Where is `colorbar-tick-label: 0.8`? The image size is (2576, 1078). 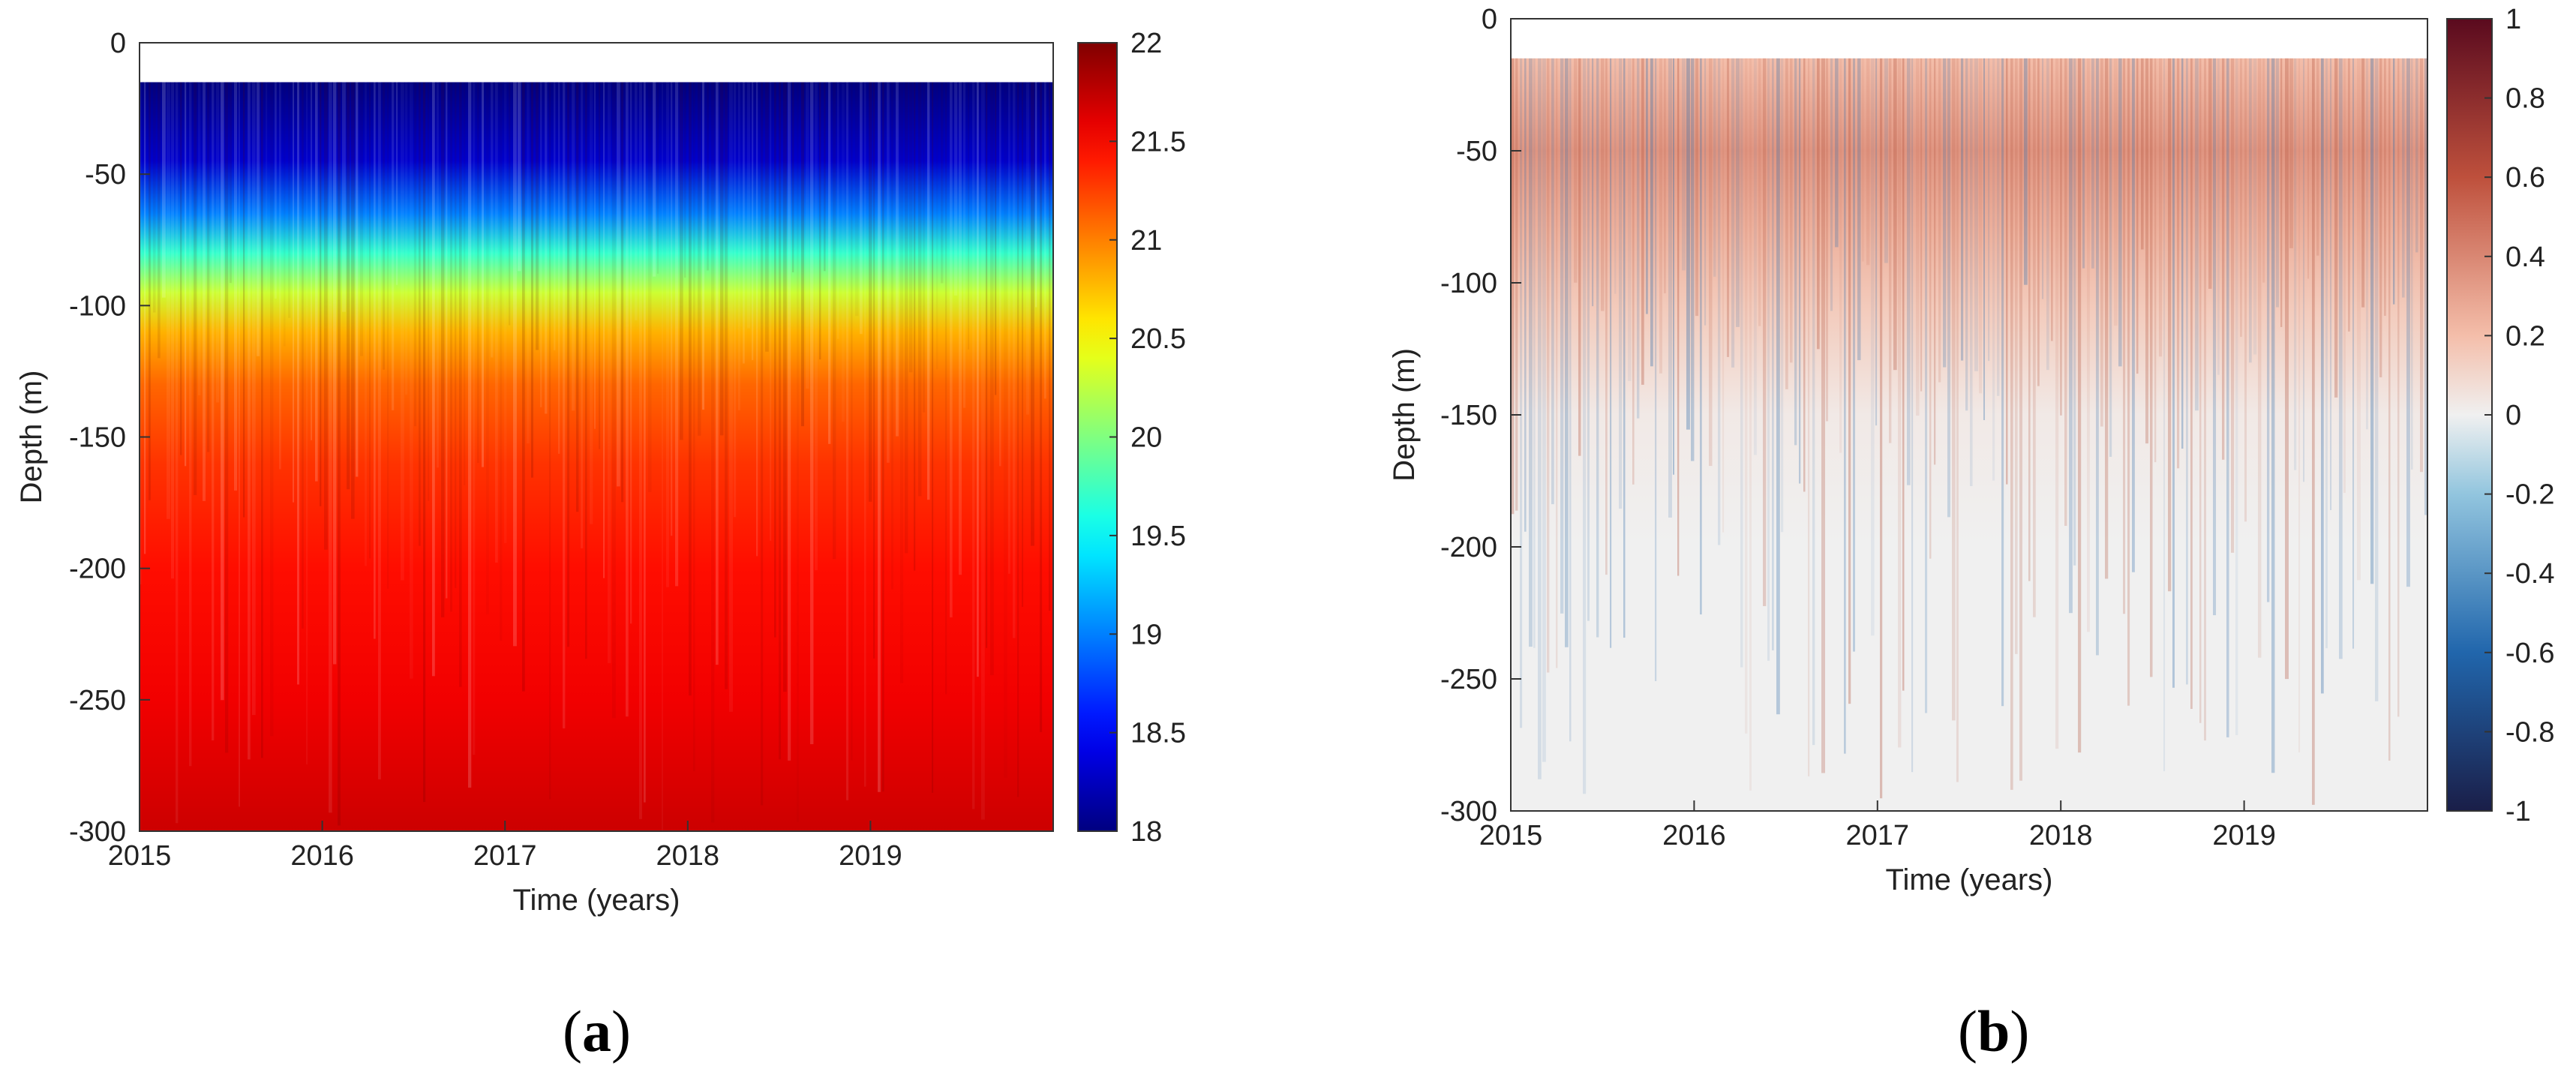
colorbar-tick-label: 0.8 is located at coordinates (2525, 99).